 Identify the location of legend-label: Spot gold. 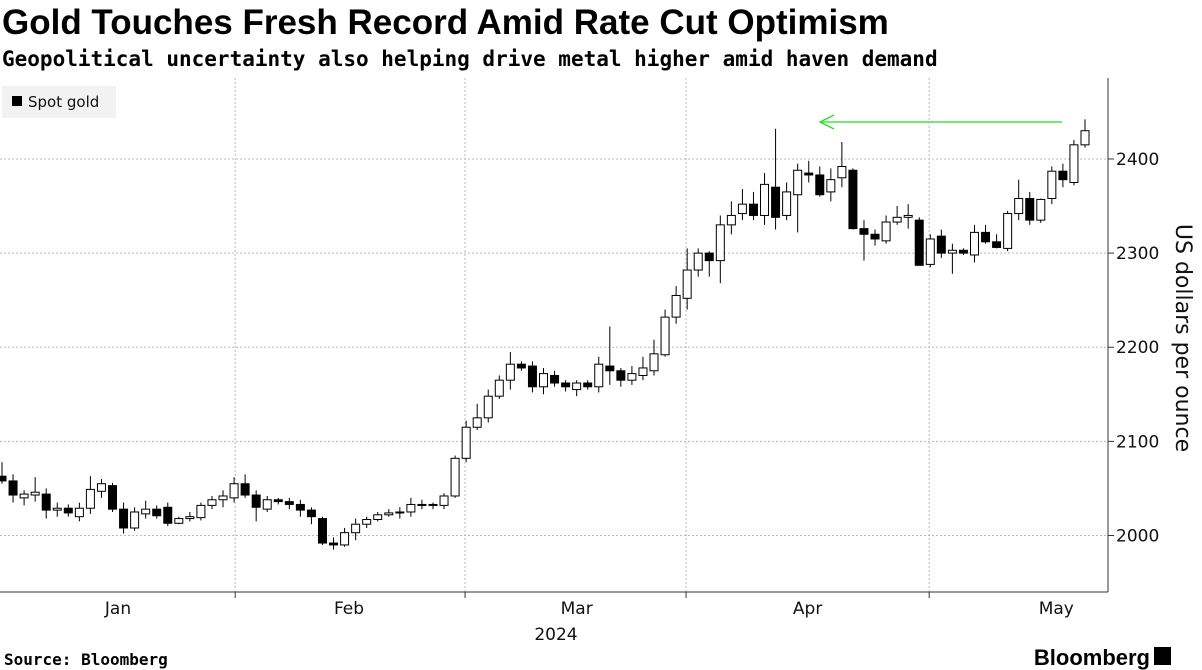
(63, 102).